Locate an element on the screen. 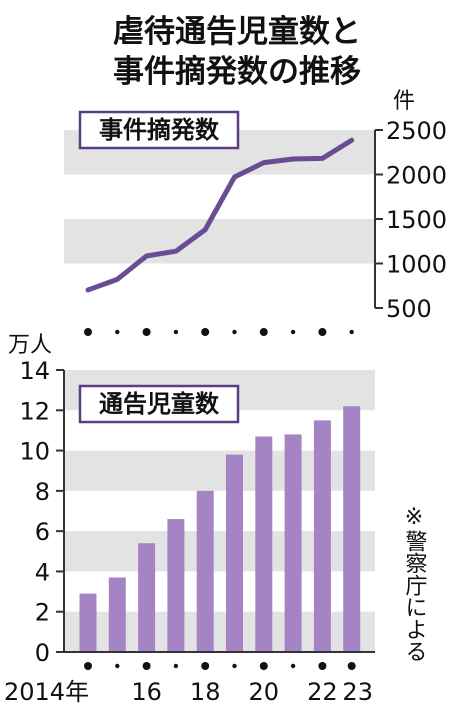 The image size is (474, 714). top-series-label: 事件摘発数 is located at coordinates (159, 130).